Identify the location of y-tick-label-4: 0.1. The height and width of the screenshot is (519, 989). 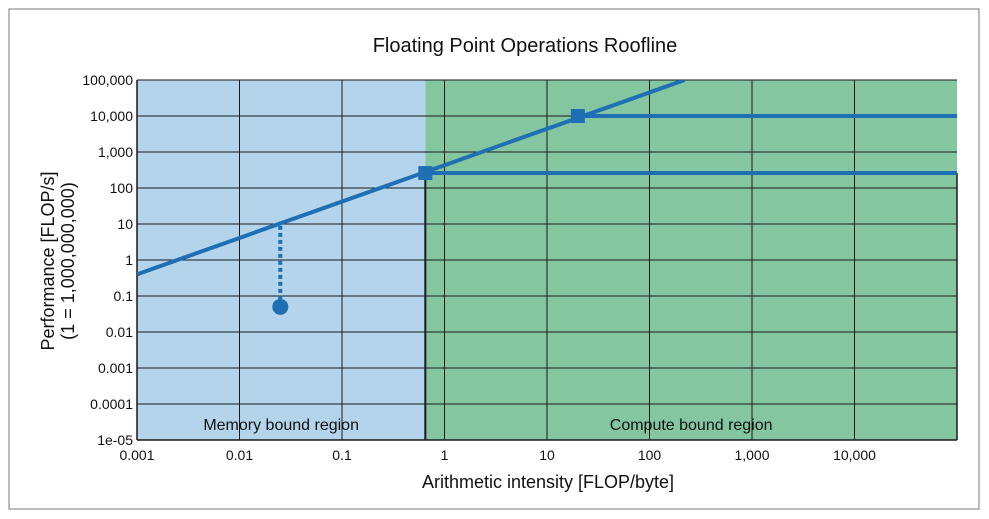
(124, 296).